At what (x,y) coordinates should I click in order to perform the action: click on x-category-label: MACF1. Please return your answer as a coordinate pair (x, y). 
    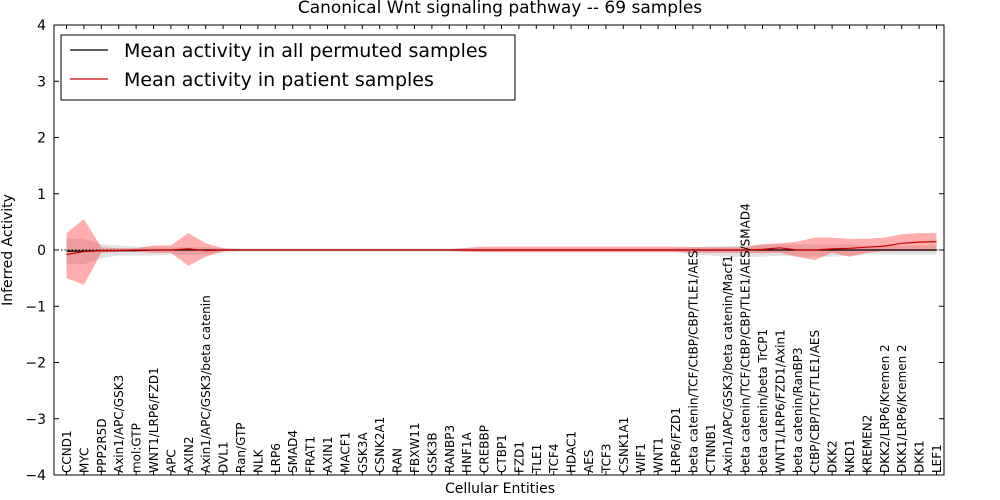
    Looking at the image, I should click on (345, 452).